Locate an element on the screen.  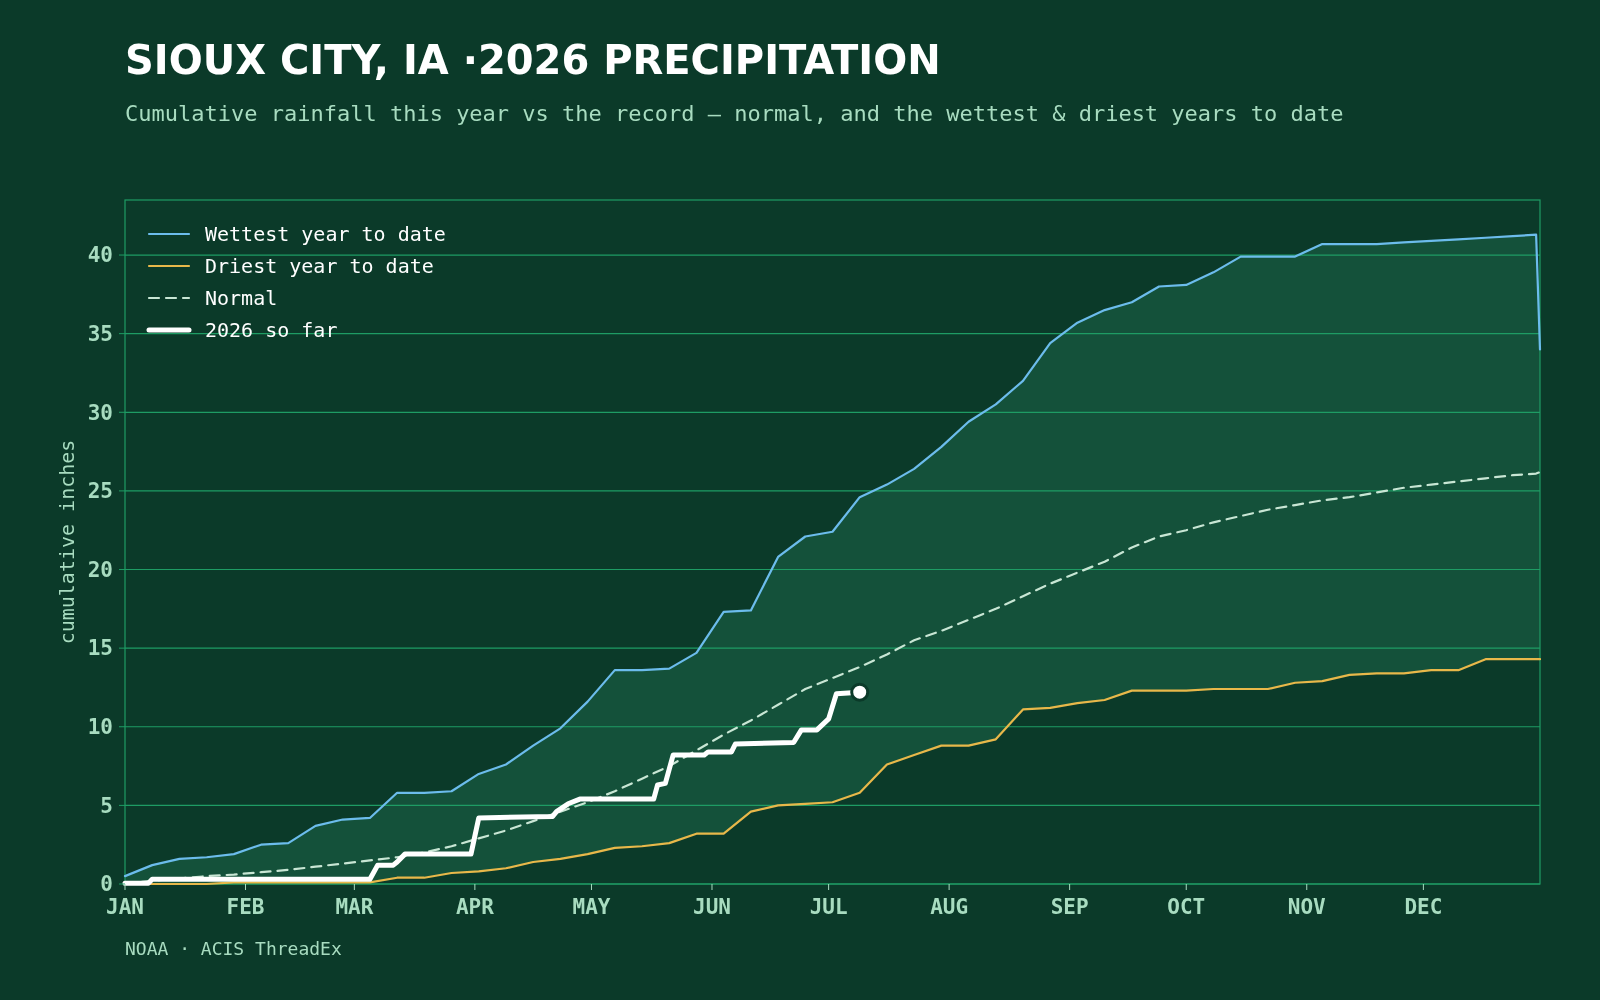
y-tick-label: 15 is located at coordinates (100, 648).